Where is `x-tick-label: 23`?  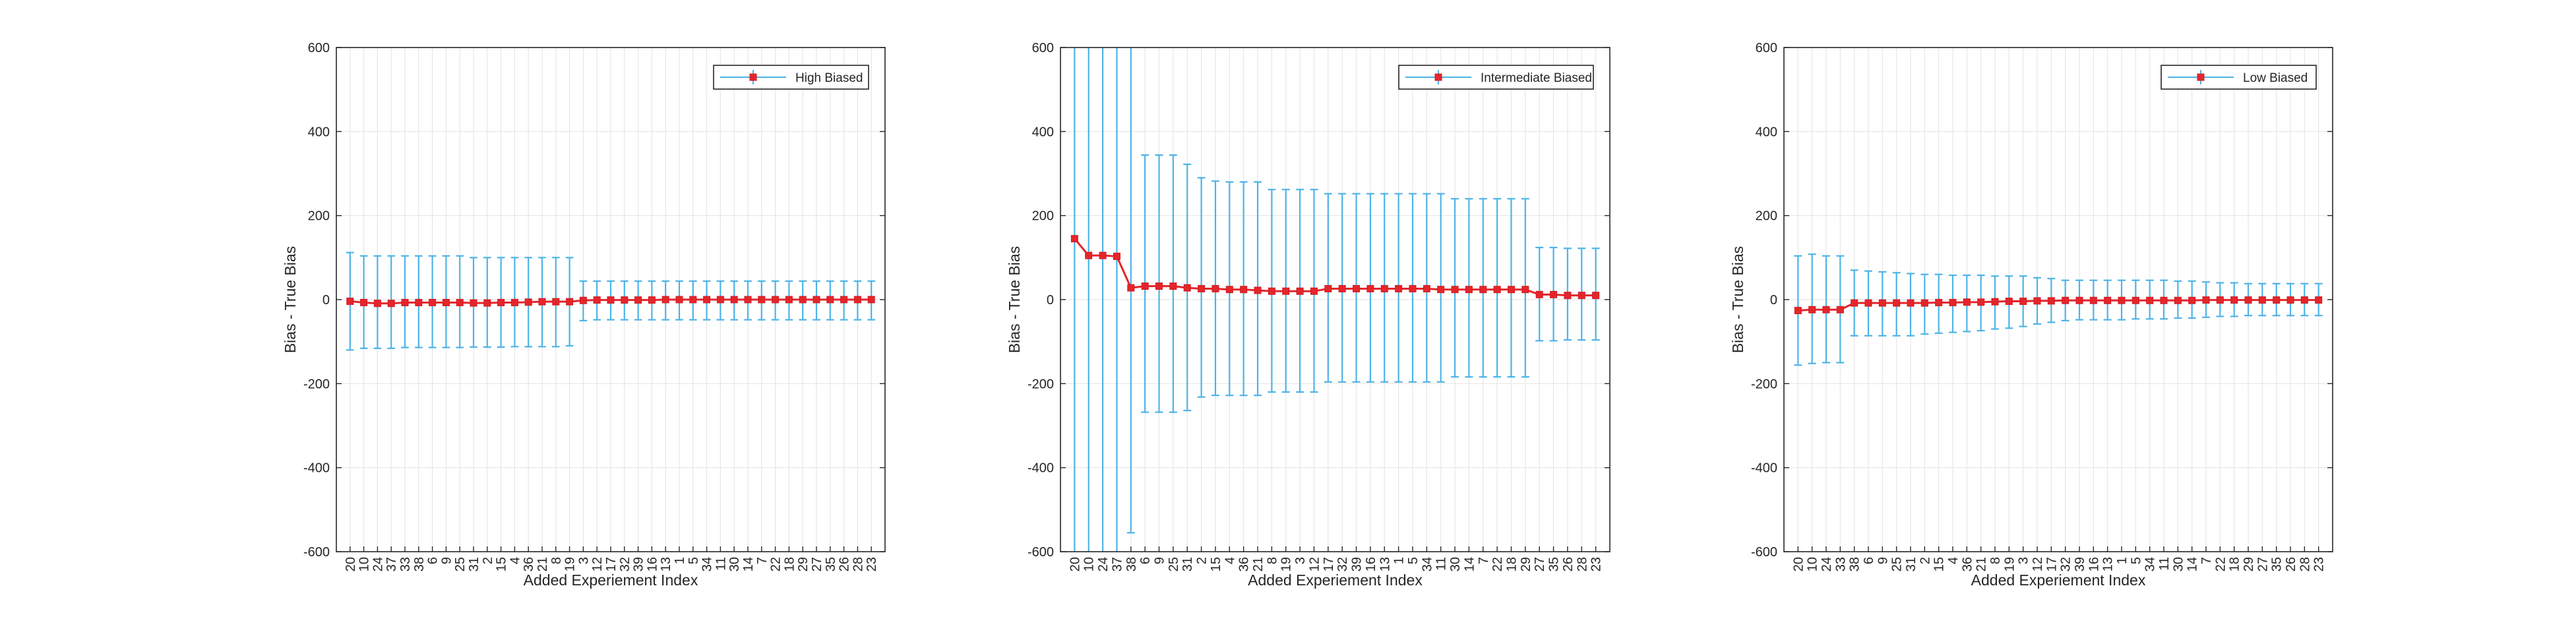
x-tick-label: 23 is located at coordinates (872, 564).